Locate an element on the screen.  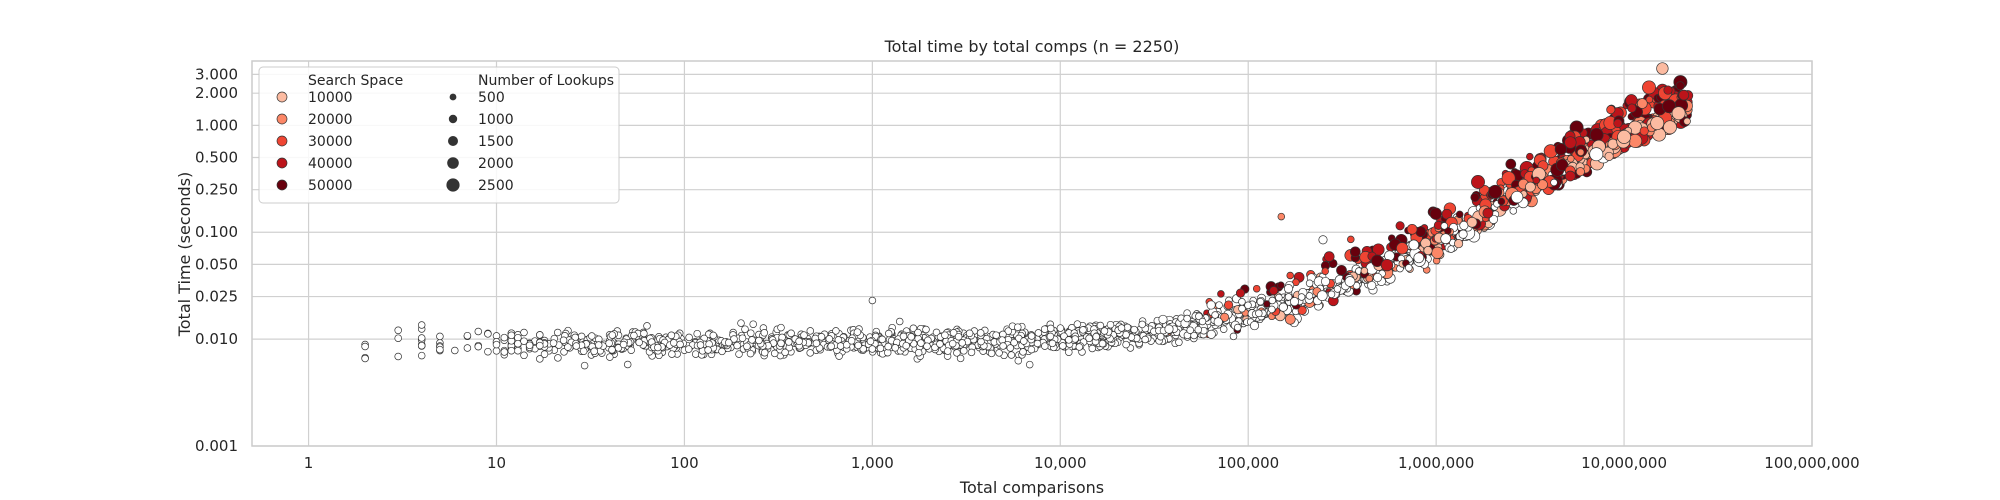
y-axis-label: Total Time (seconds) is located at coordinates (184, 255).